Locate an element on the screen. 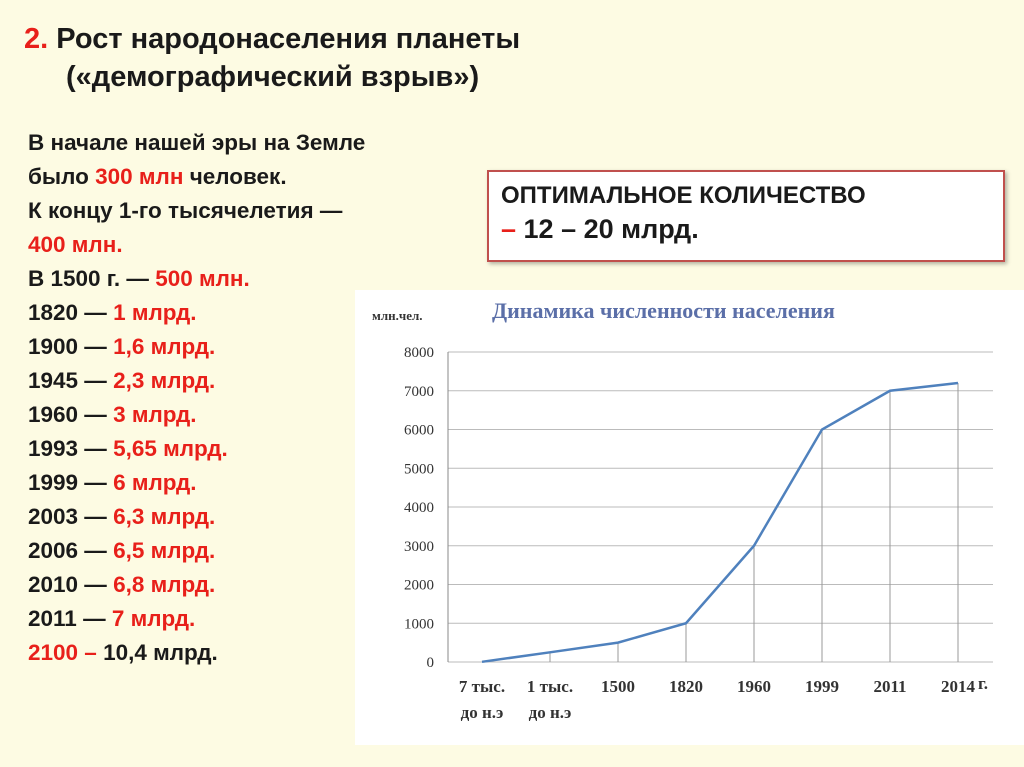 The image size is (1024, 767). text-segment: 1993 — is located at coordinates (71, 448).